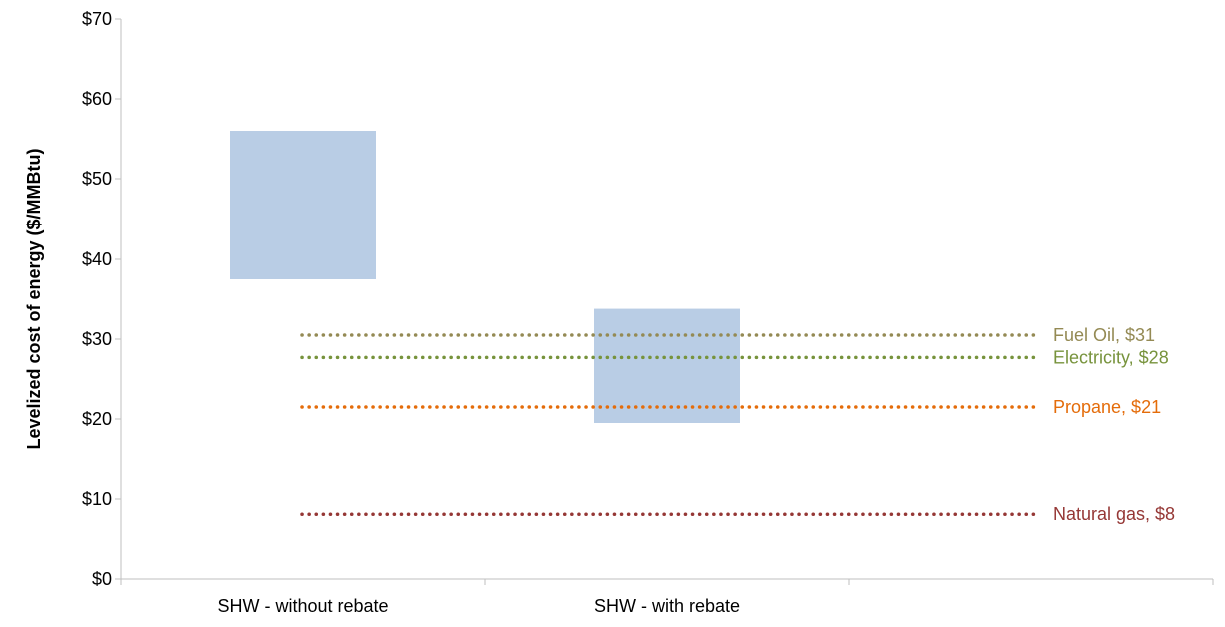 The width and height of the screenshot is (1225, 627). What do you see at coordinates (97, 419) in the screenshot?
I see `y-tick-label: $20` at bounding box center [97, 419].